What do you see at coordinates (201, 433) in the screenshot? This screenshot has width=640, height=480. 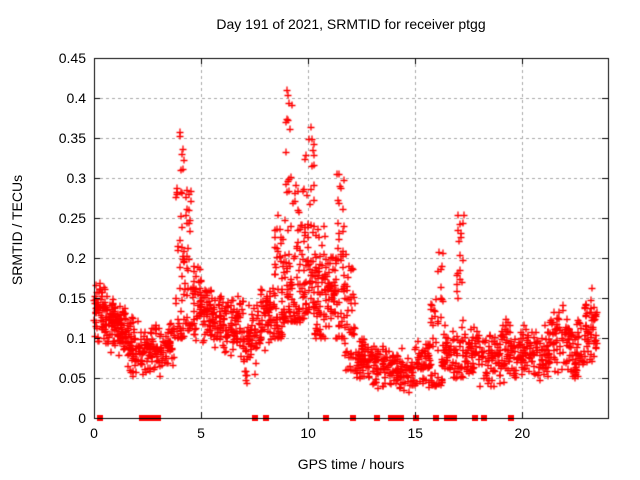 I see `x-tick-label: 5` at bounding box center [201, 433].